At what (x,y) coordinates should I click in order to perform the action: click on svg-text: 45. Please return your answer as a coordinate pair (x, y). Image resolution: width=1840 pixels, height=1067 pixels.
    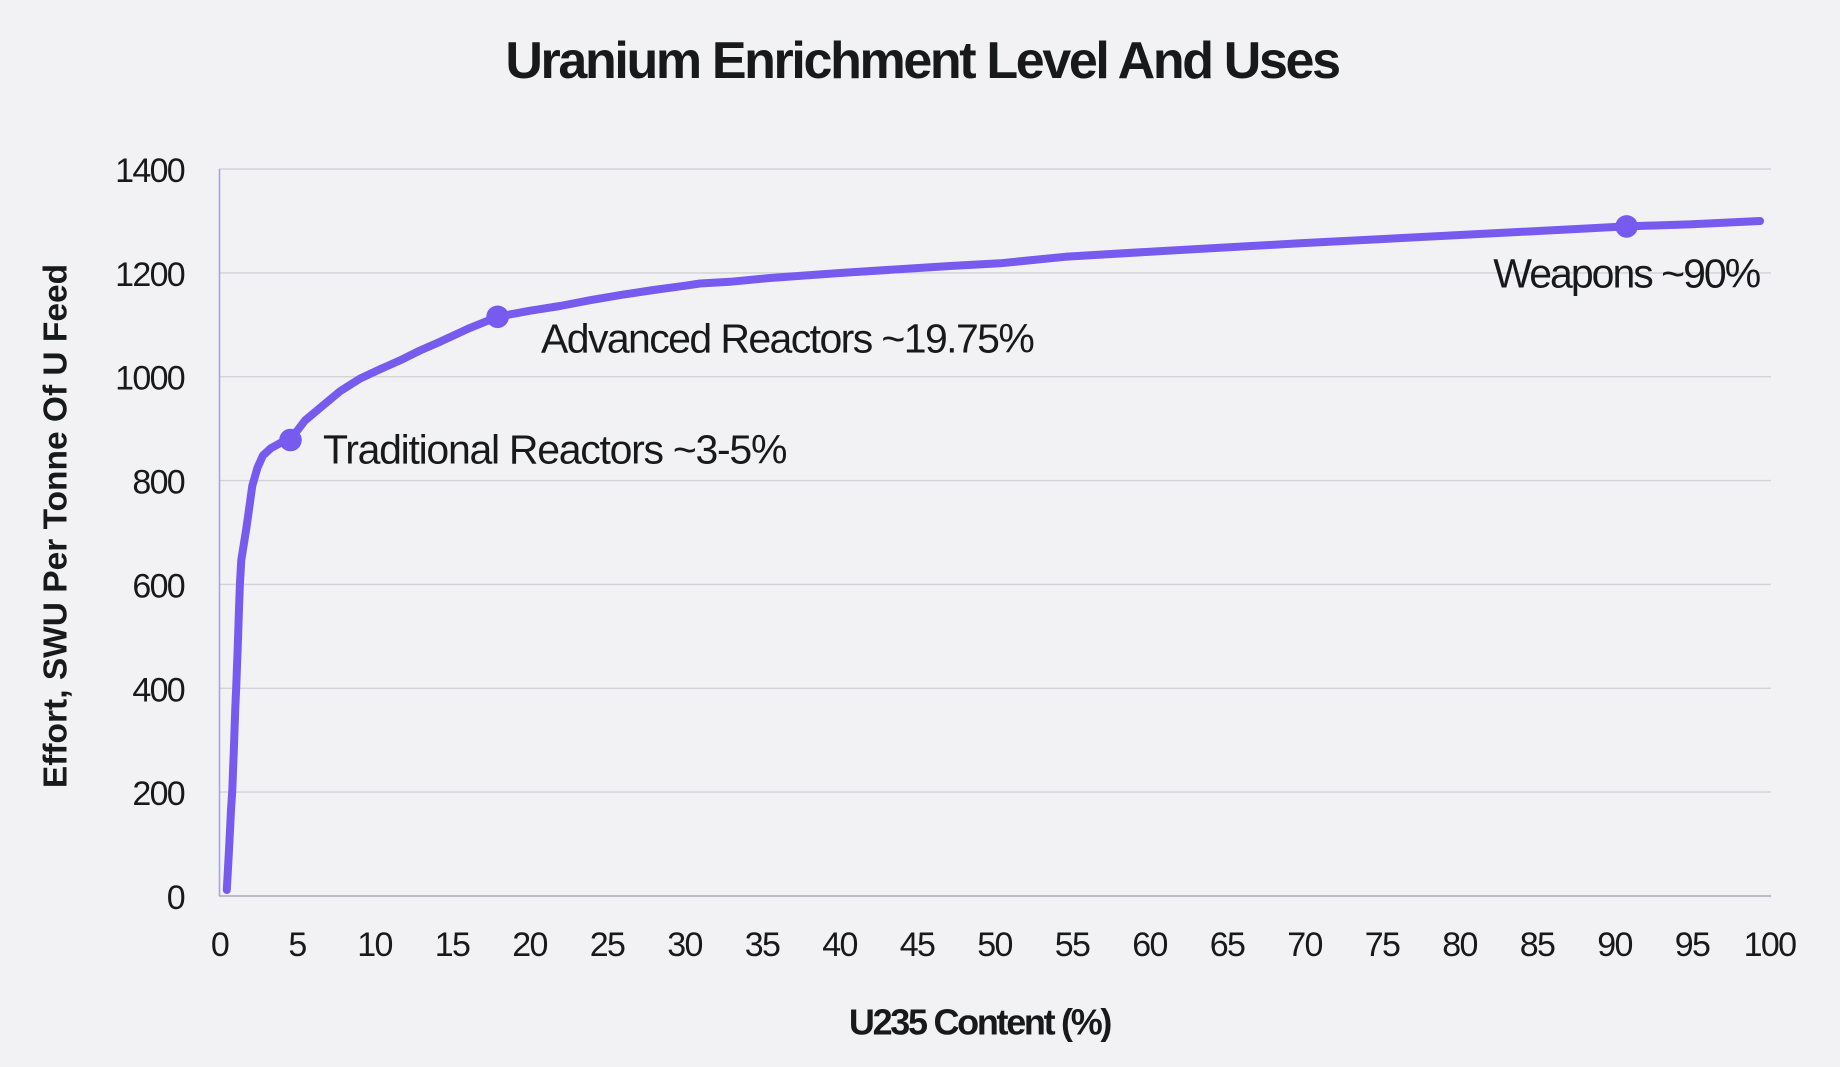
    Looking at the image, I should click on (917, 945).